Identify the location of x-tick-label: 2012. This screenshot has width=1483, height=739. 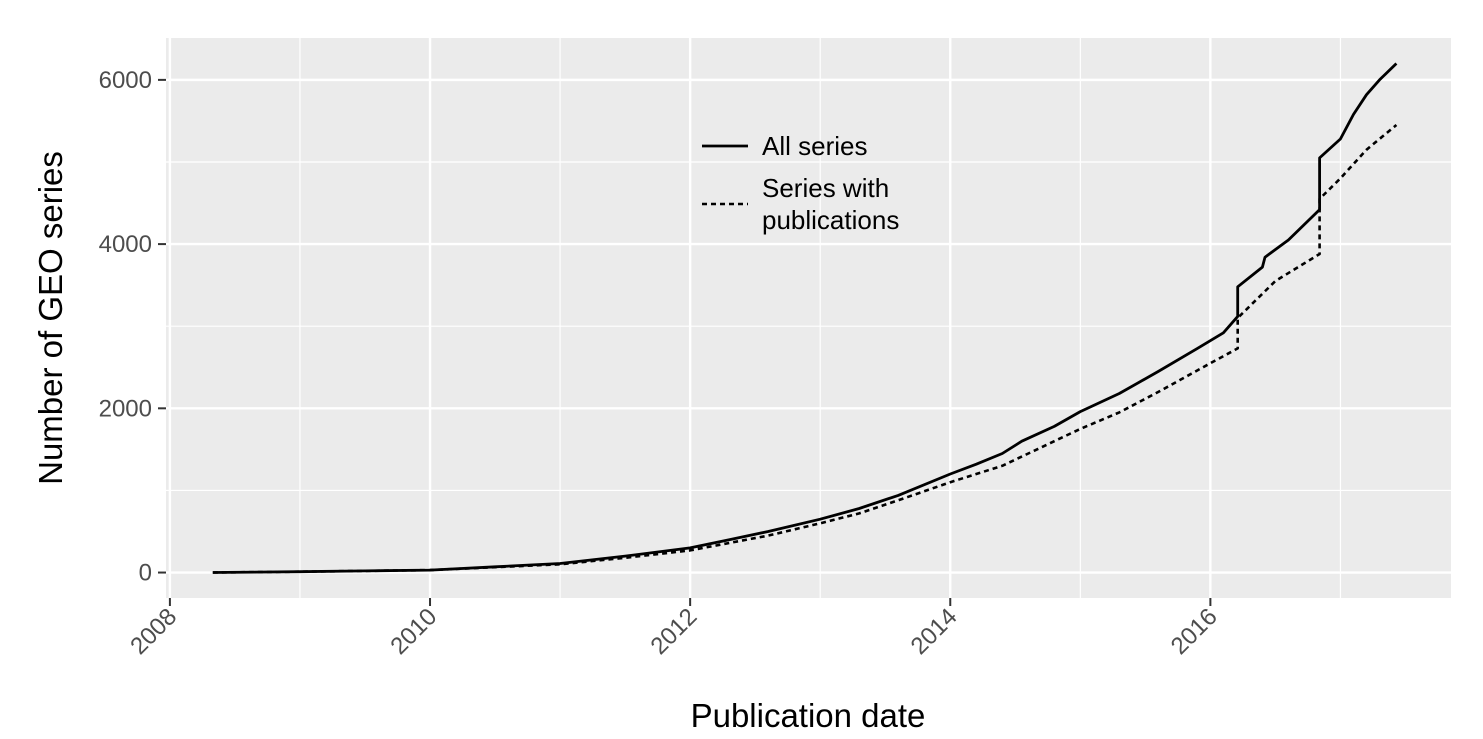
(674, 631).